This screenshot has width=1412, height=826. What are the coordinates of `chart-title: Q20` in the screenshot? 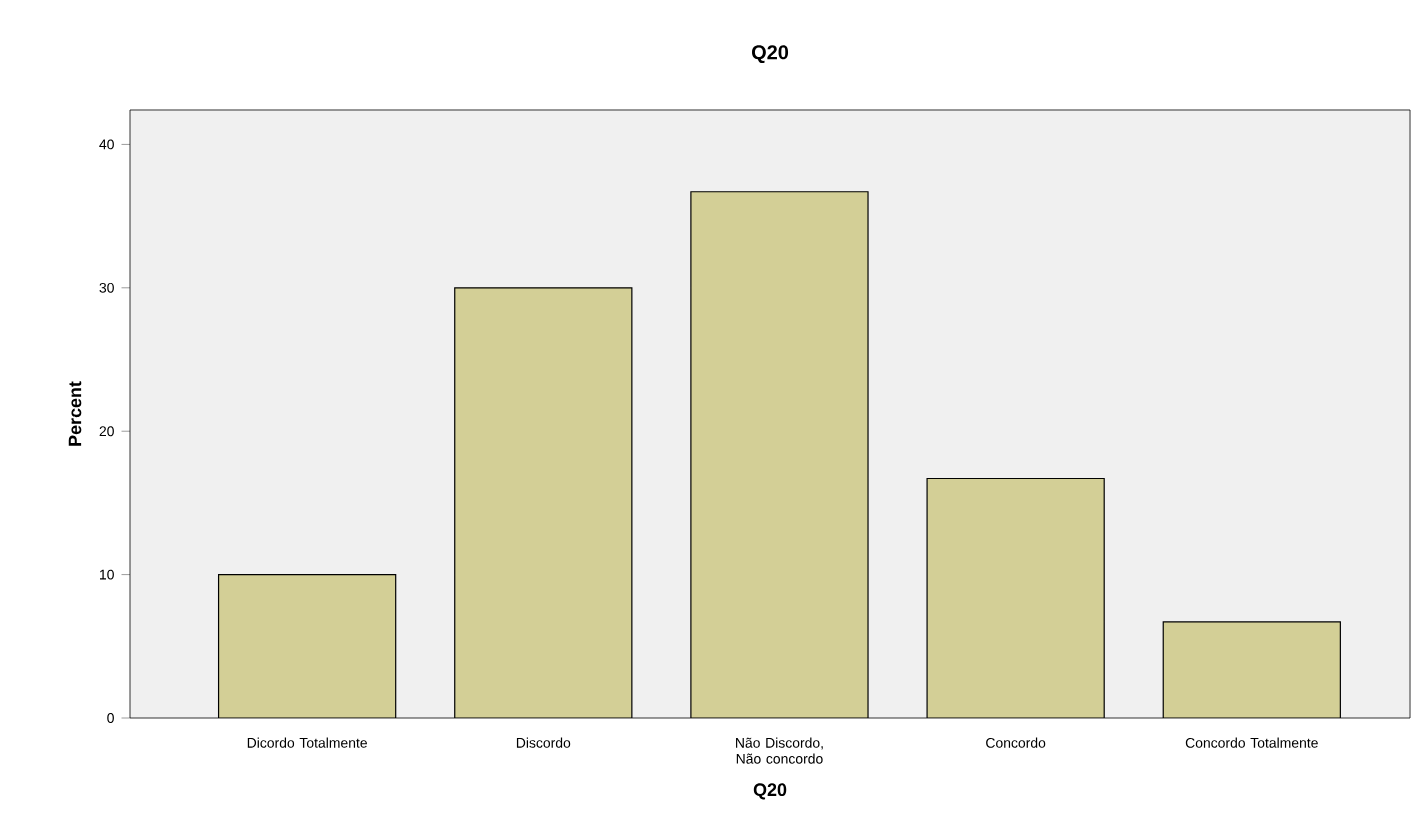 It's located at (770, 54).